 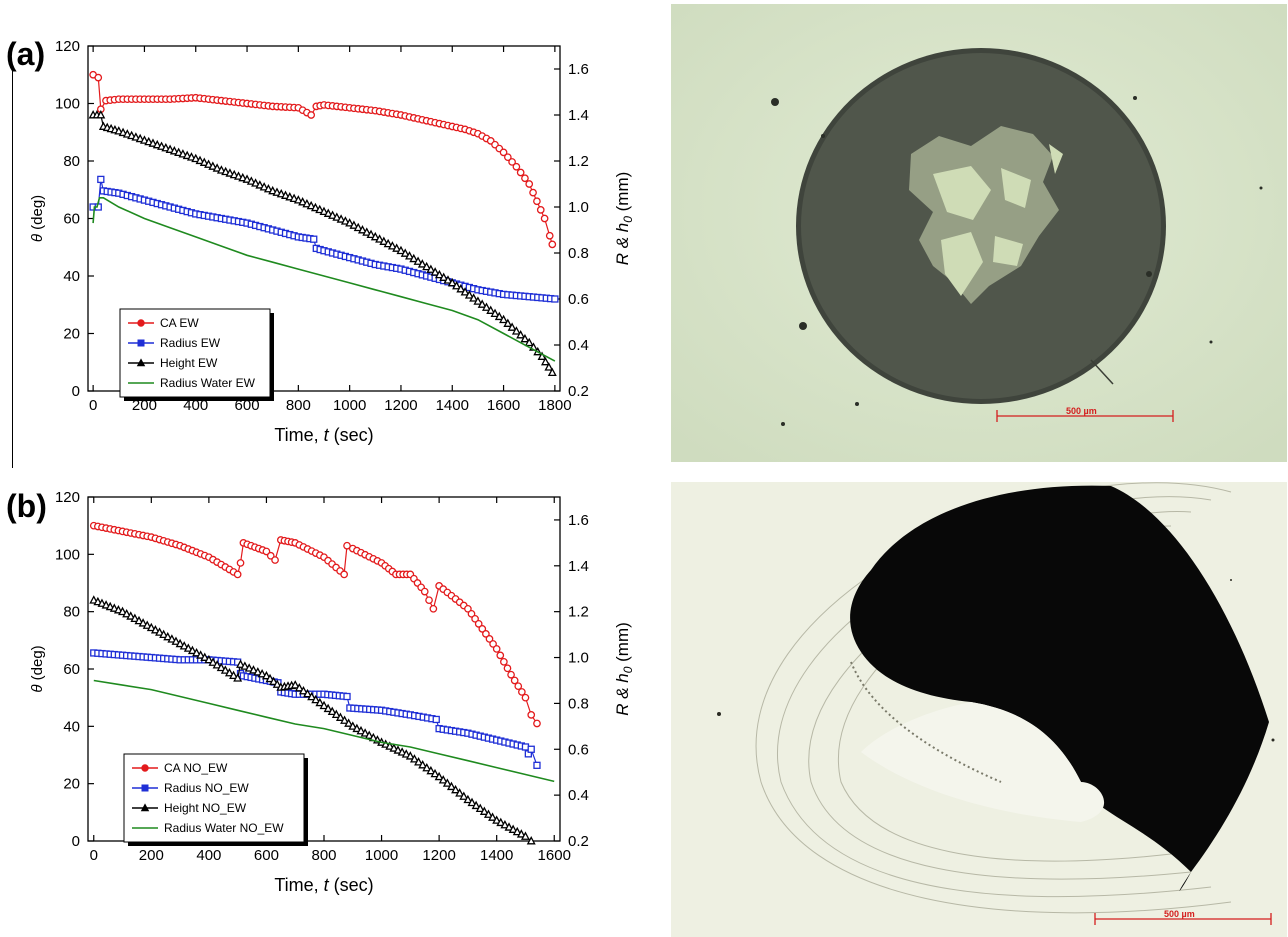 I want to click on charta-legend-label-radius: Radius EW, so click(x=190, y=343).